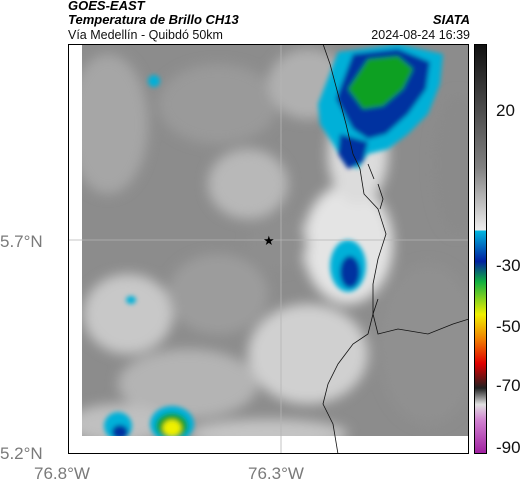 The width and height of the screenshot is (526, 491). Describe the element at coordinates (420, 35) in the screenshot. I see `datetime-label: 2024-08-24 16:39` at that location.